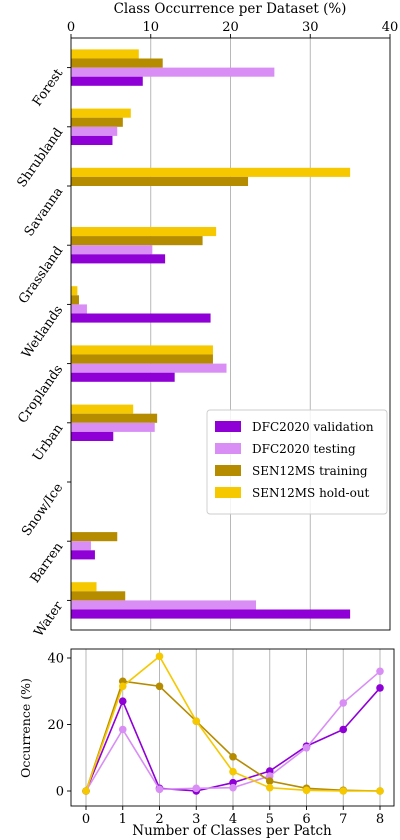 The image size is (400, 840). I want to click on bar-dfc2020-validation-urban, so click(92, 436).